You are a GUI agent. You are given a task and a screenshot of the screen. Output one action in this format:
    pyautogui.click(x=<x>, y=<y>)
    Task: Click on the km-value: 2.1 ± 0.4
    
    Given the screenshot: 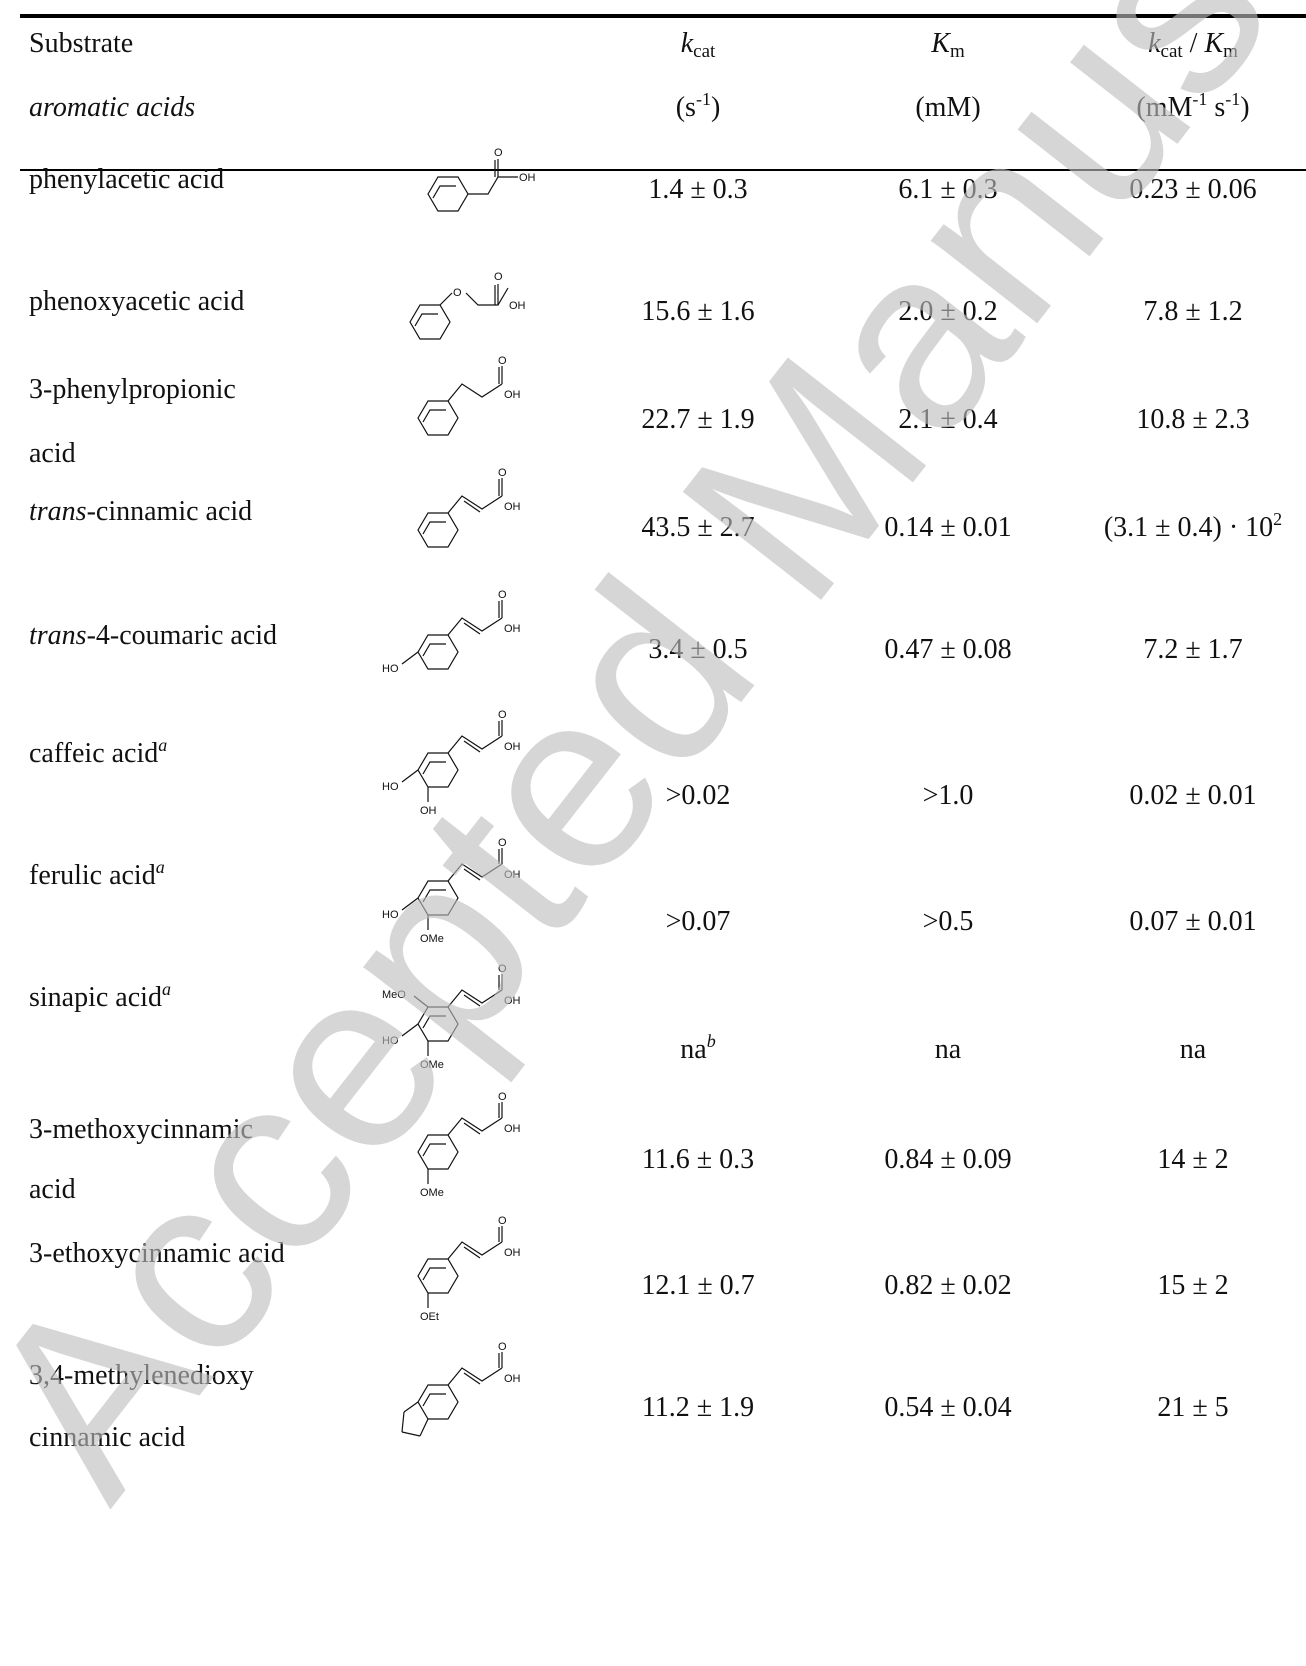 What is the action you would take?
    pyautogui.click(x=948, y=419)
    